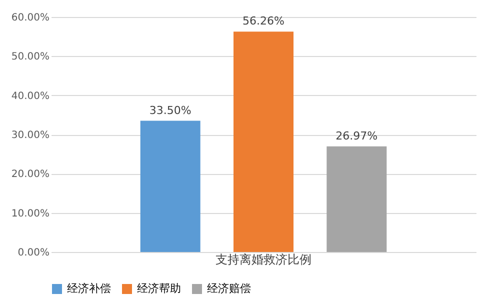 This screenshot has height=302, width=496. I want to click on legend-label: 经济帮助, so click(159, 288).